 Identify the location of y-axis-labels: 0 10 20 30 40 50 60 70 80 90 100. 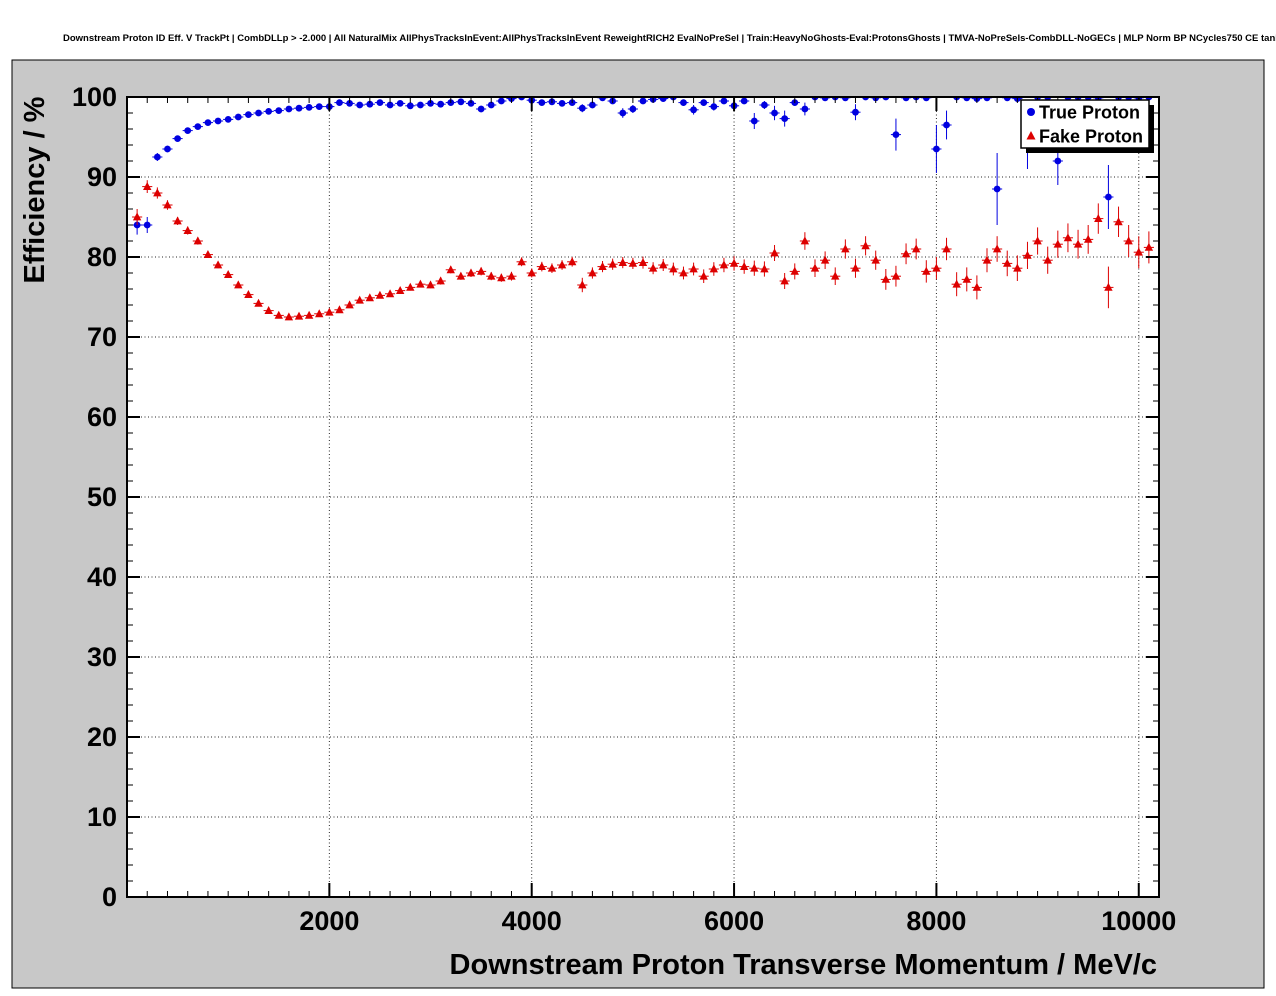
(94, 497).